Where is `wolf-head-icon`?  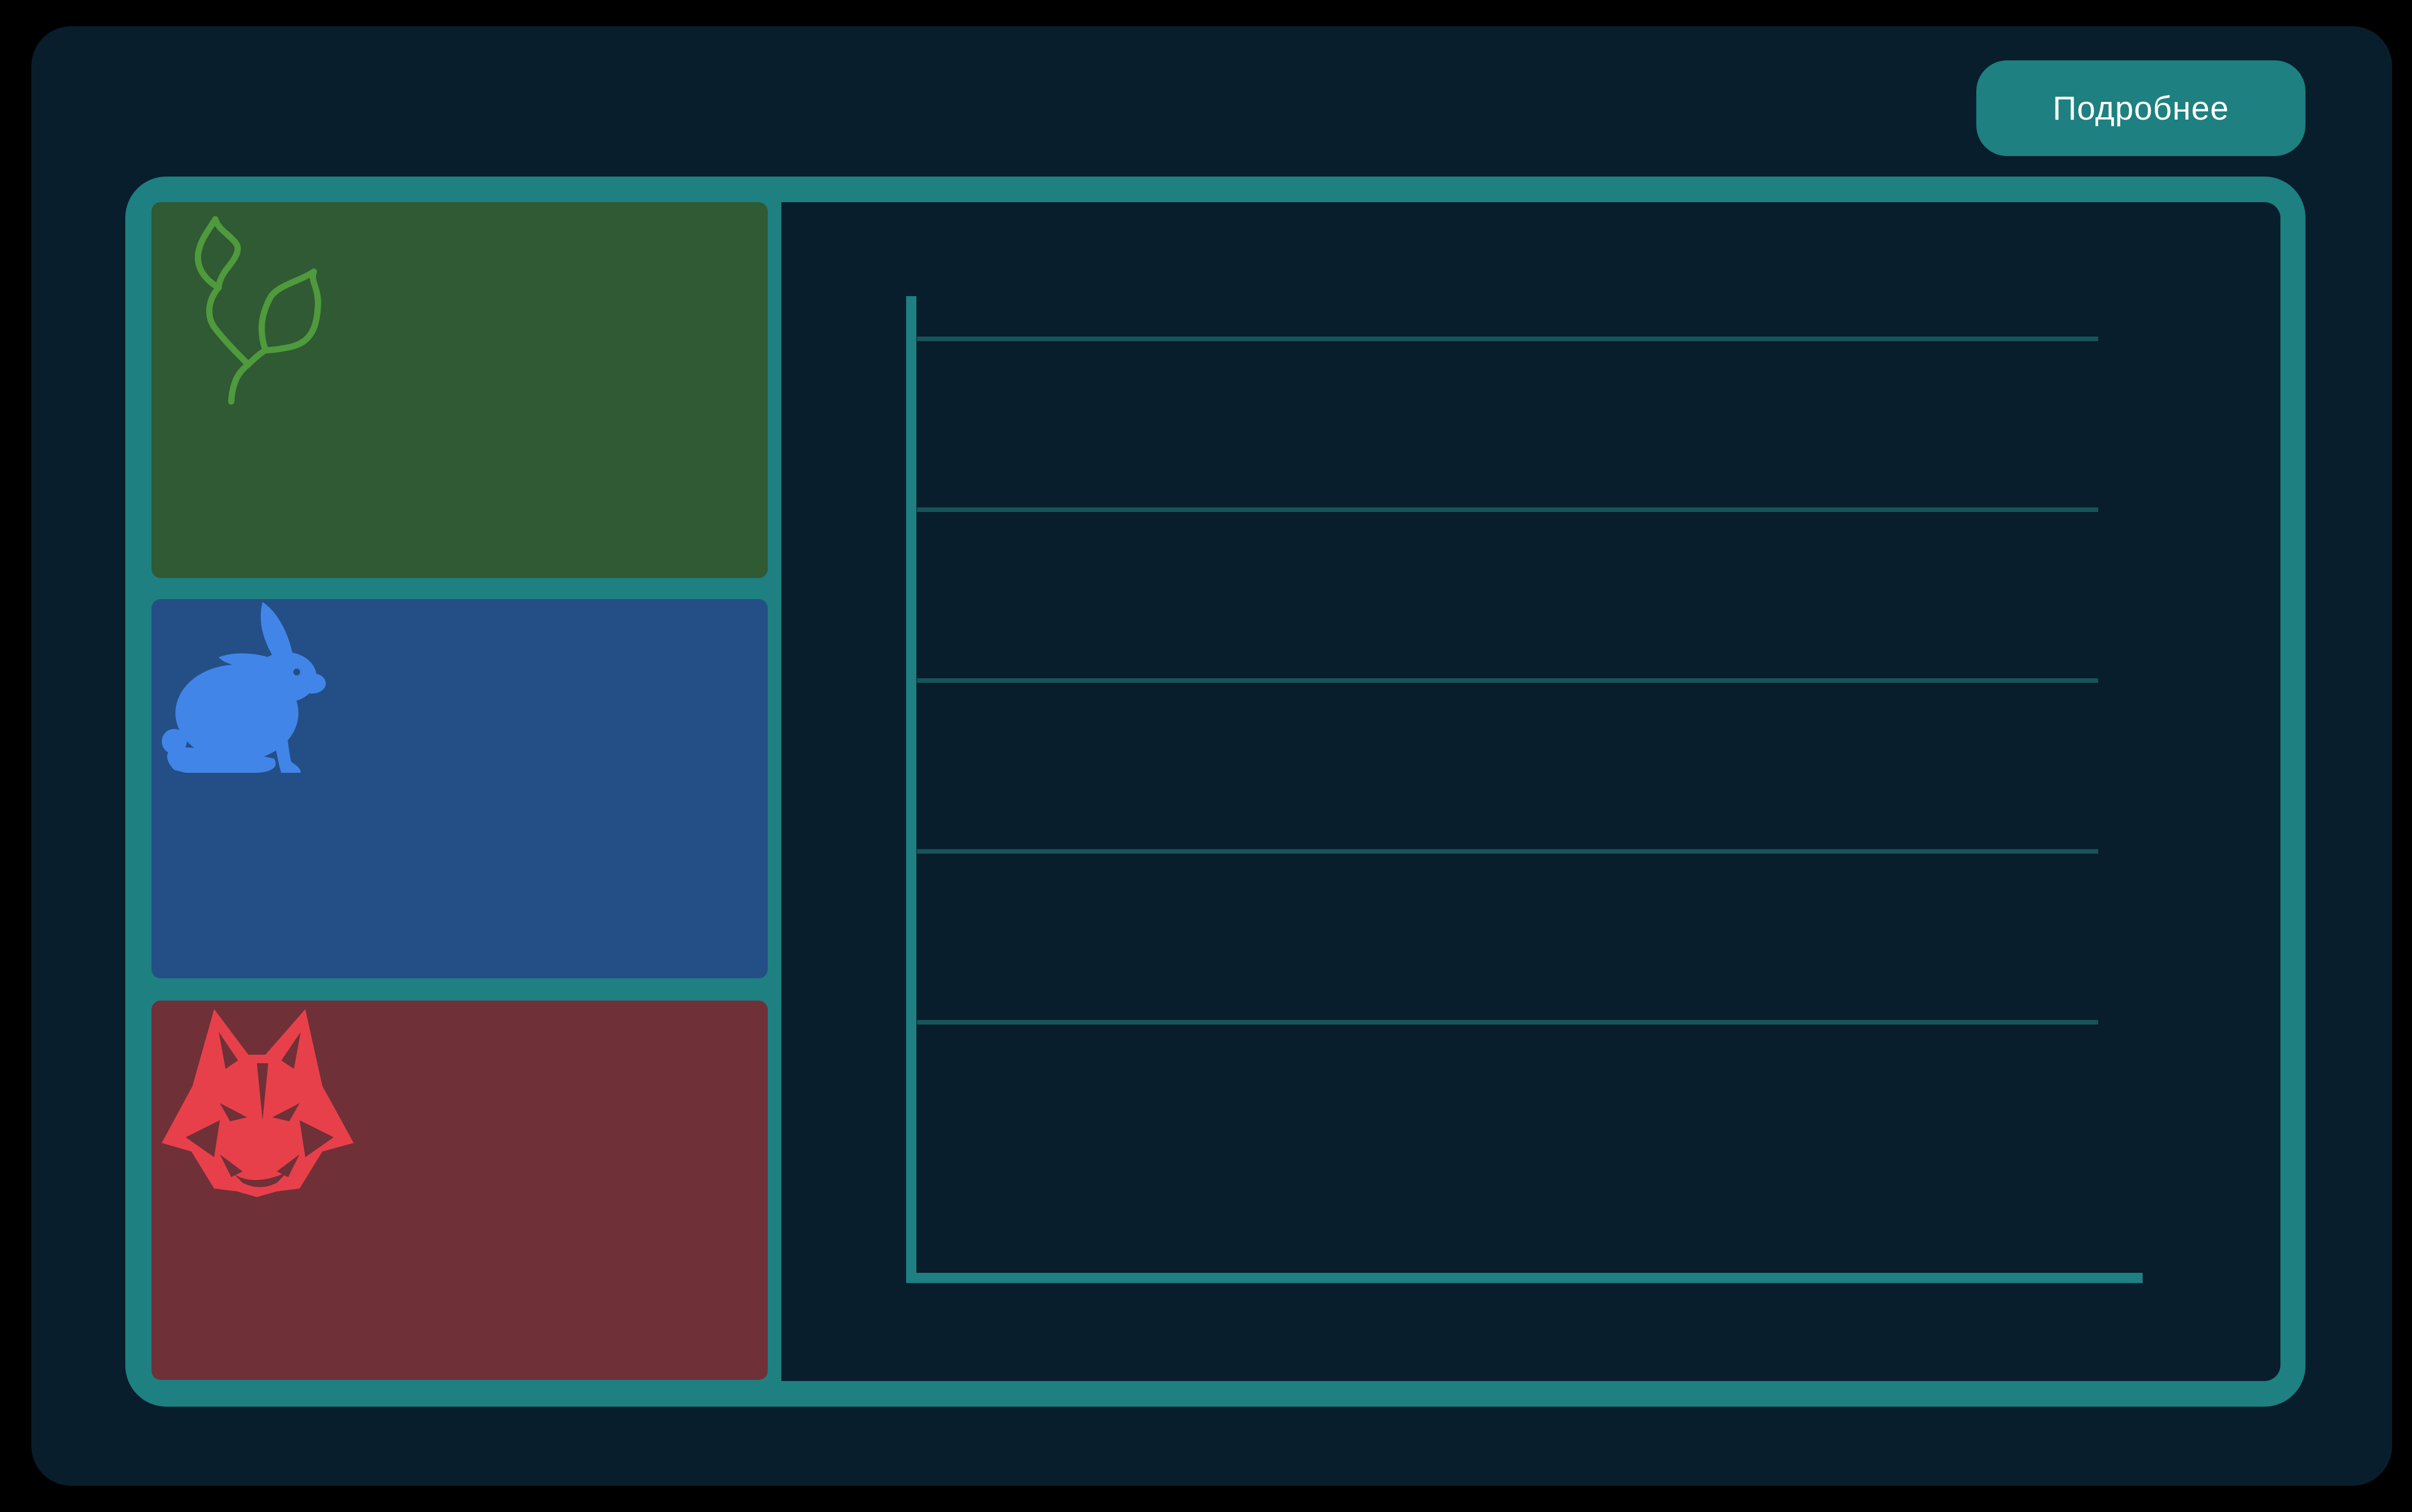 wolf-head-icon is located at coordinates (258, 1103).